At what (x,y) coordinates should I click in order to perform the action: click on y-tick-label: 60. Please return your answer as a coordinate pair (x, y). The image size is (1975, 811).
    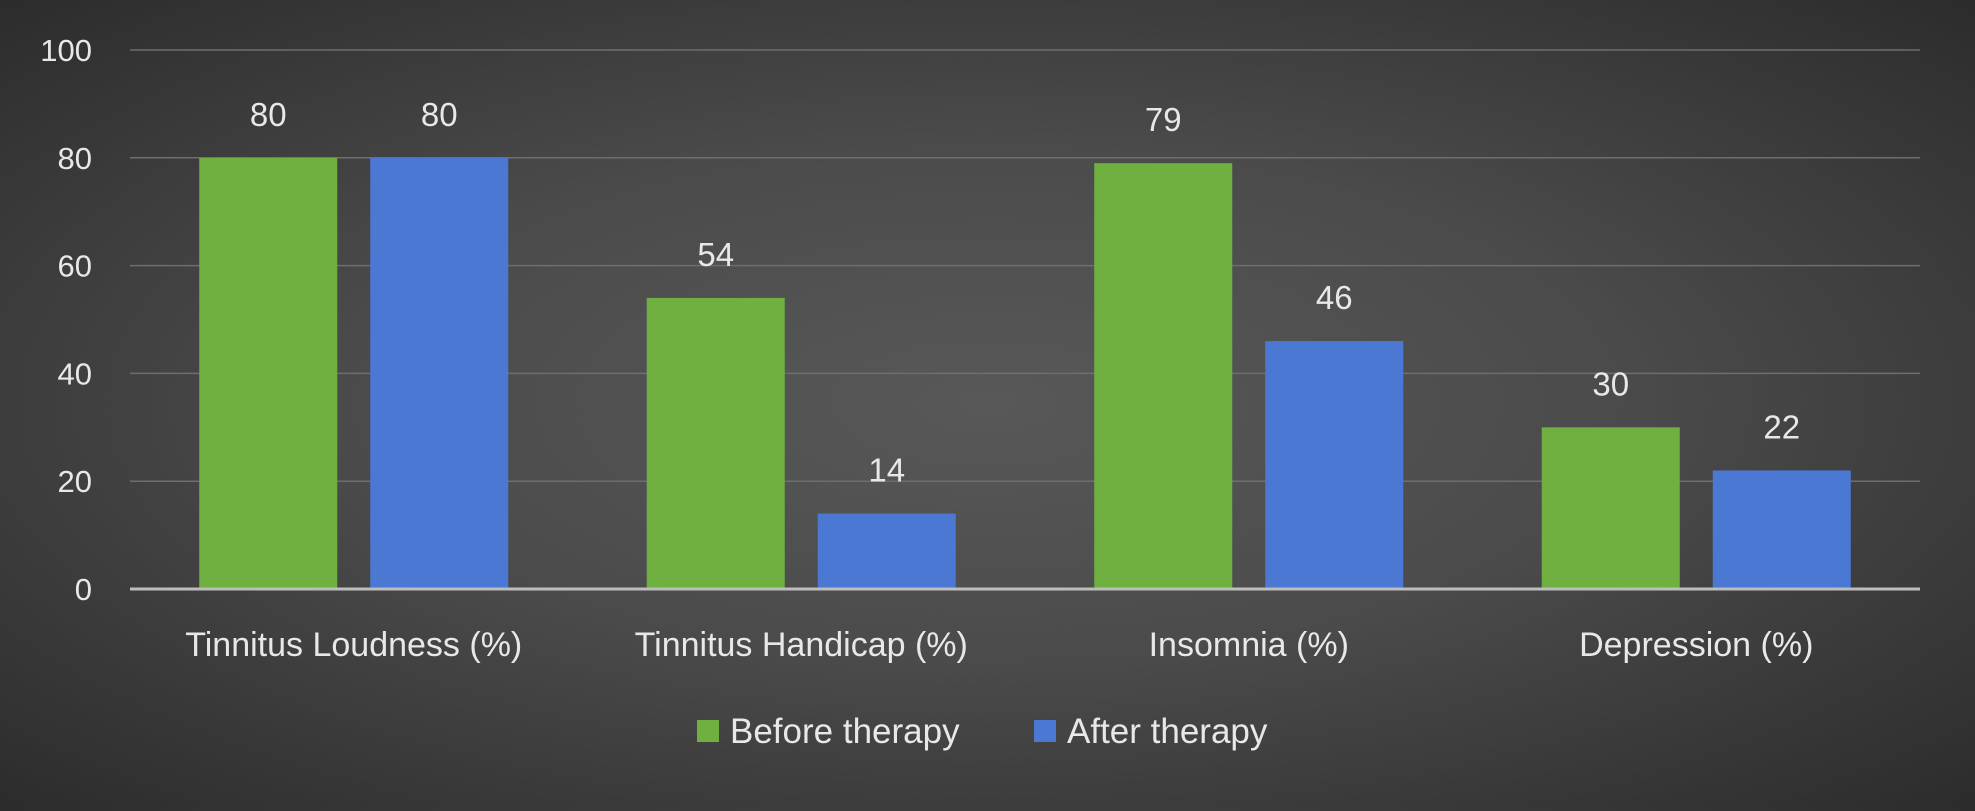
    Looking at the image, I should click on (75, 266).